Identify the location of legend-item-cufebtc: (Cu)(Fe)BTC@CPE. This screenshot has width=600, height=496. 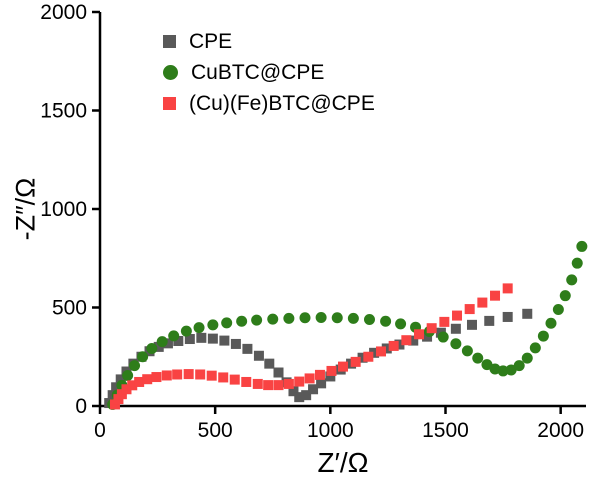
(269, 103).